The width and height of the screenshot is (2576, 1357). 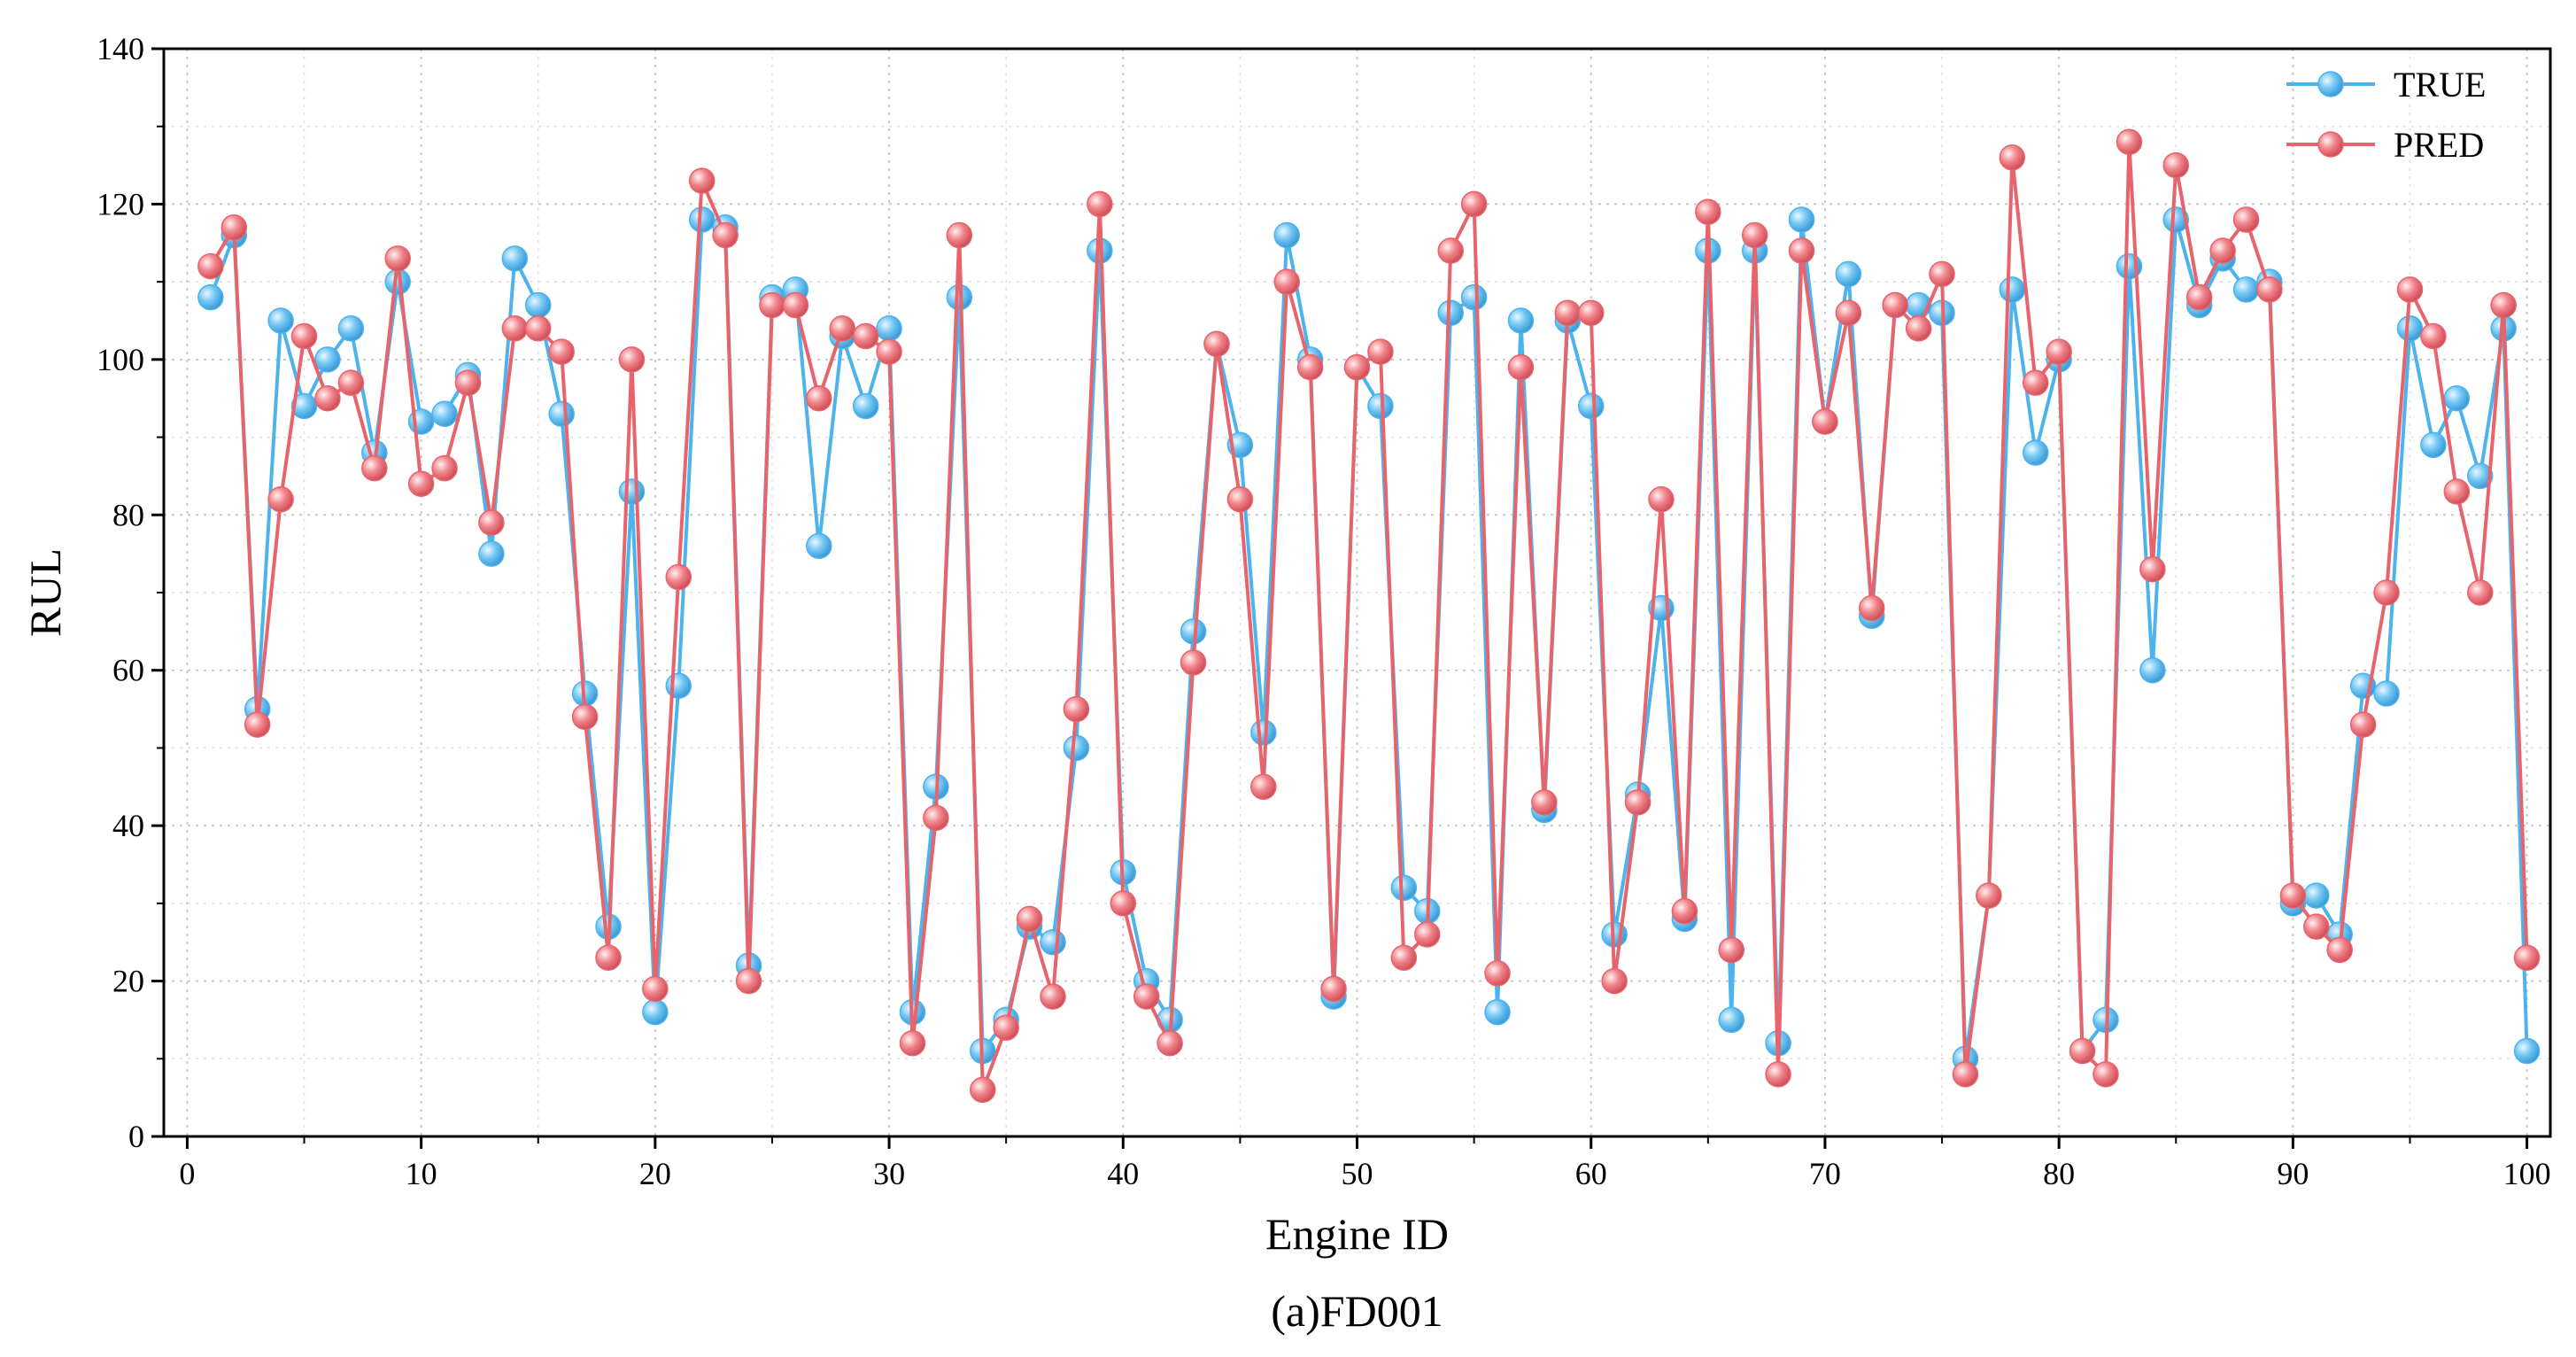 I want to click on x-tick-label: 90, so click(x=2293, y=1173).